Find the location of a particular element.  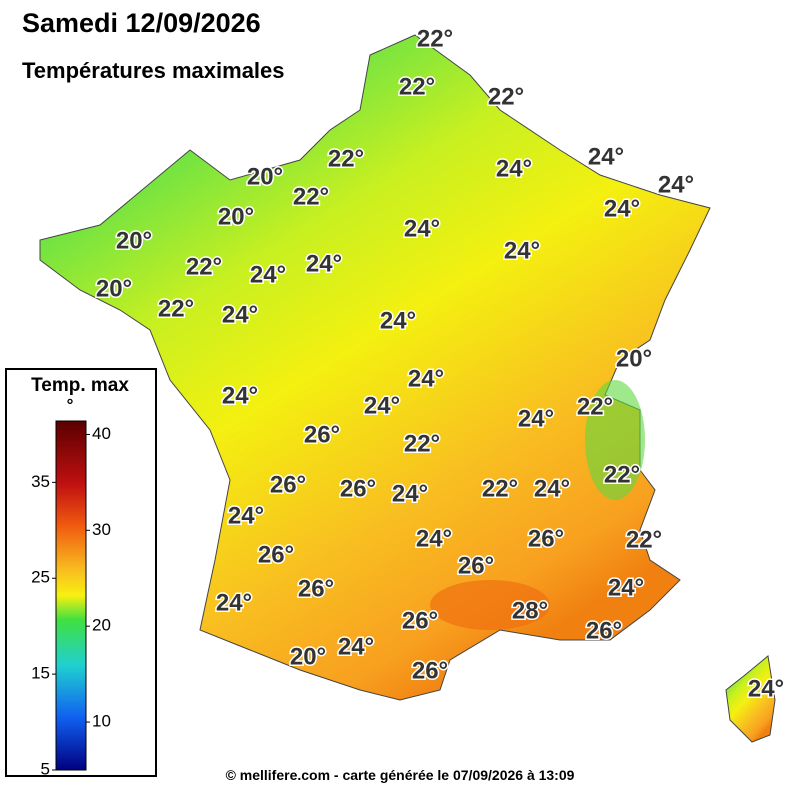

tick-label: 15 is located at coordinates (40, 673).